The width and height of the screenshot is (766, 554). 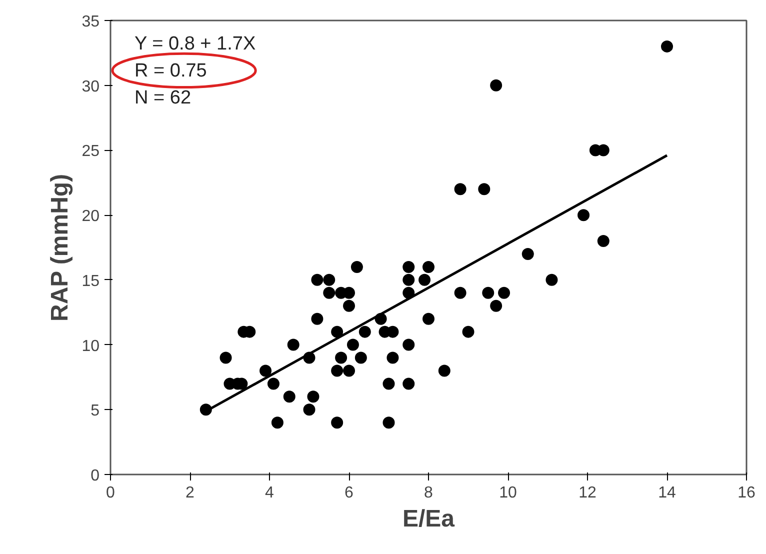 I want to click on x-tick-label: 12, so click(x=587, y=493).